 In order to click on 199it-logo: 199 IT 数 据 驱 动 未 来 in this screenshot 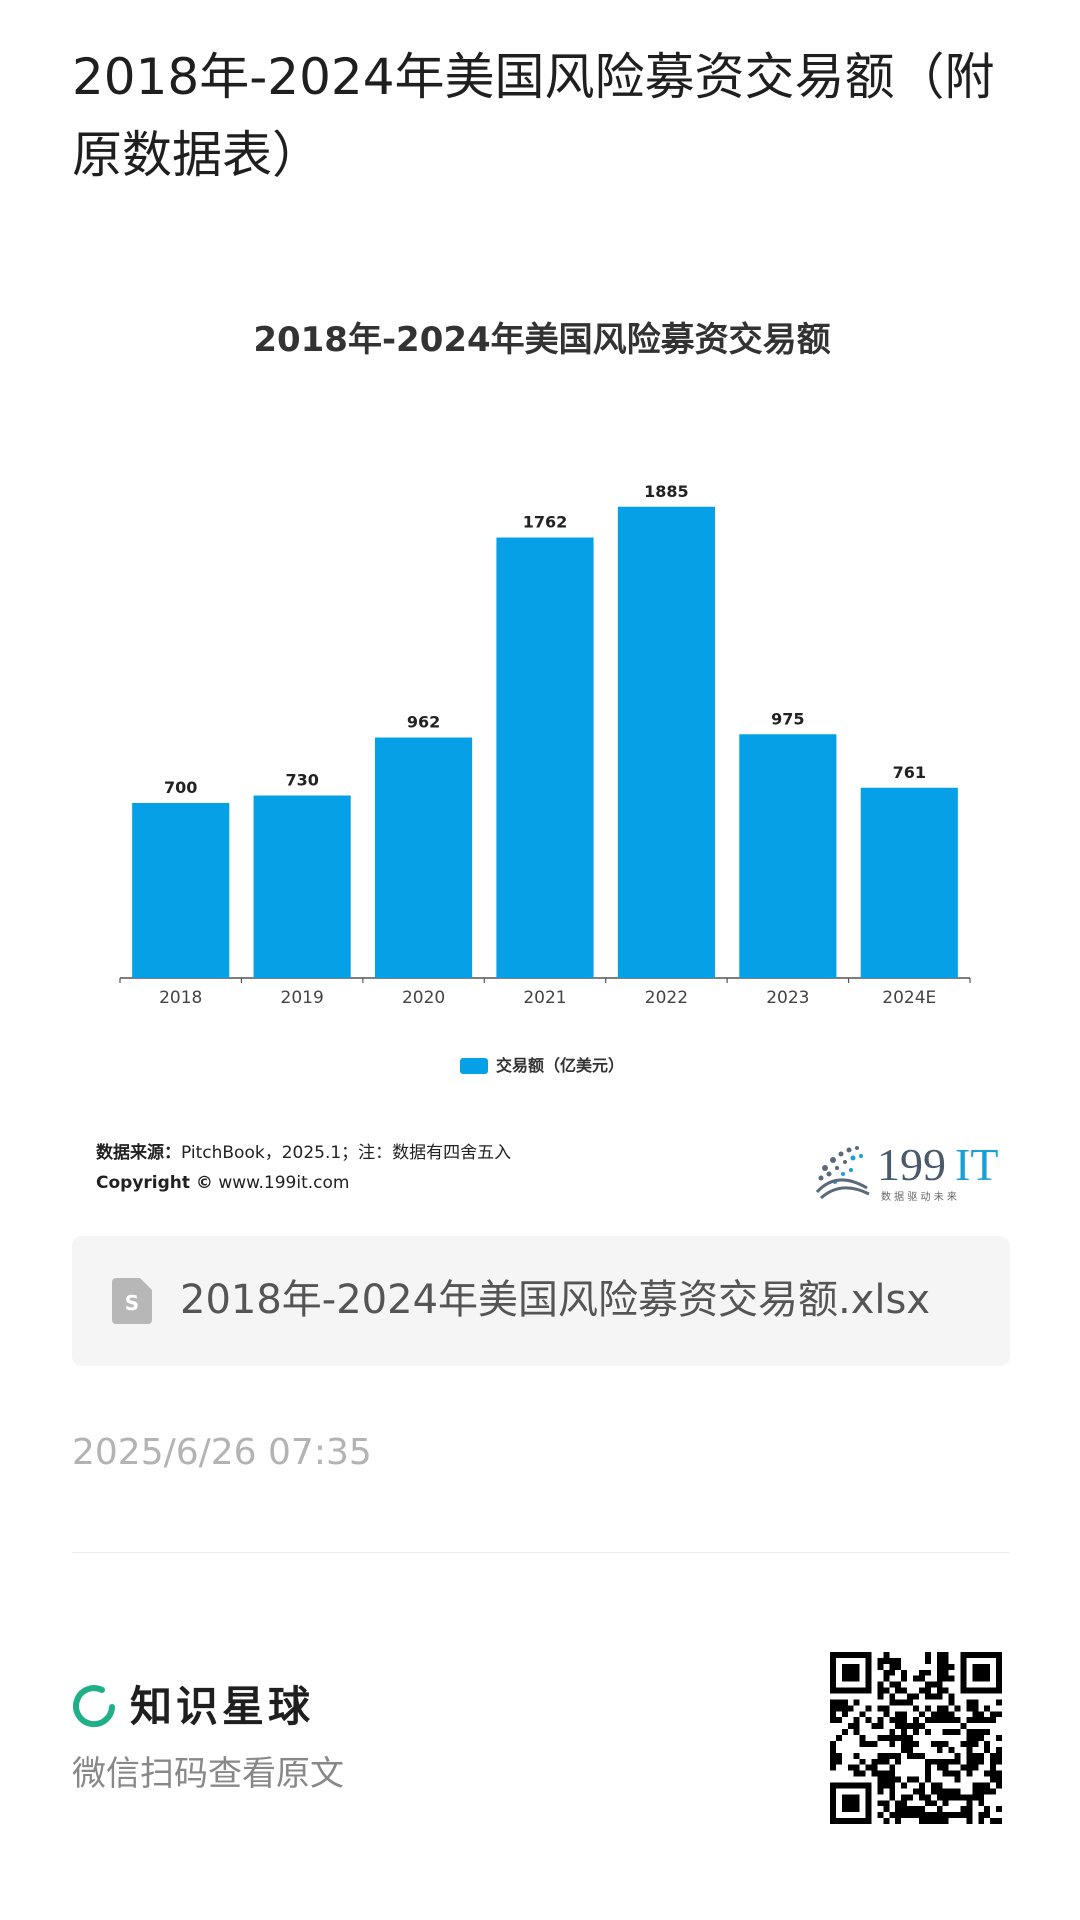, I will do `click(906, 1171)`.